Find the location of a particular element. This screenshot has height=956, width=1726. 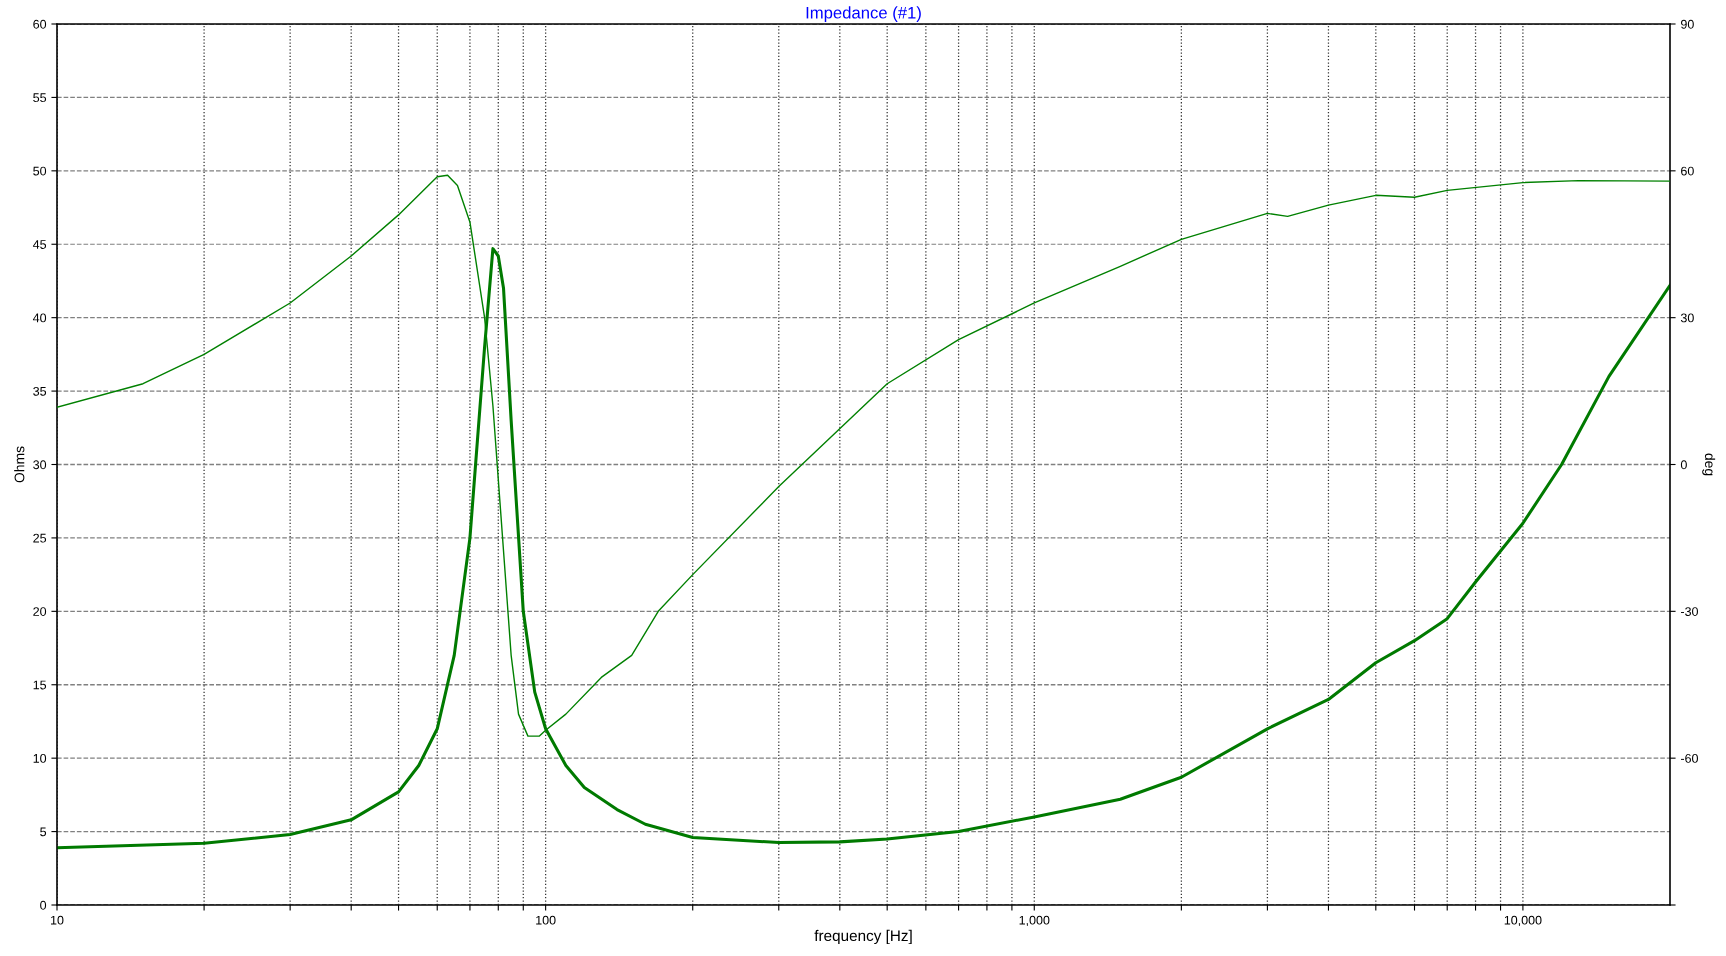

y2-tick-label: -30 is located at coordinates (1689, 611).